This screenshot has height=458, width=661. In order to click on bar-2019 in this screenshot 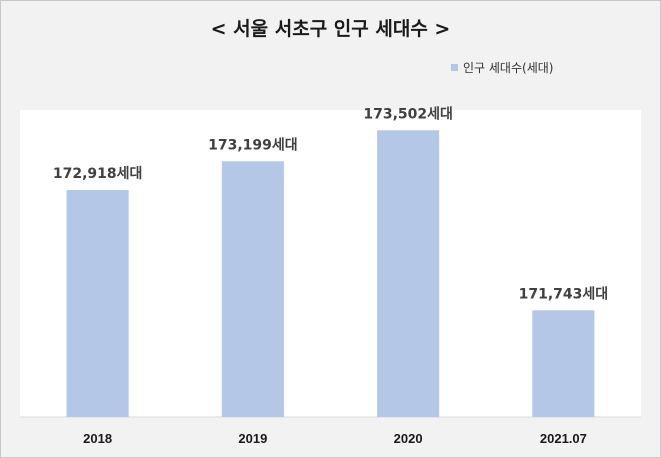, I will do `click(252, 289)`.